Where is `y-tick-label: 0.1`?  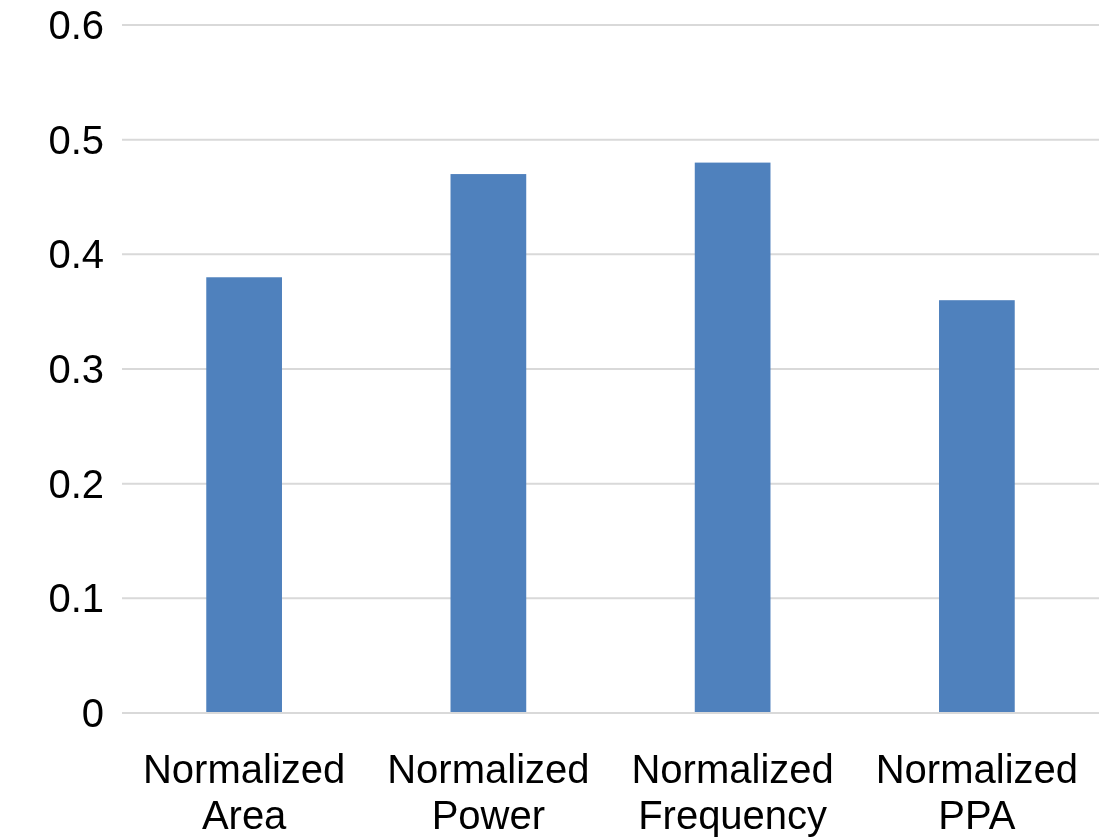 y-tick-label: 0.1 is located at coordinates (76, 598).